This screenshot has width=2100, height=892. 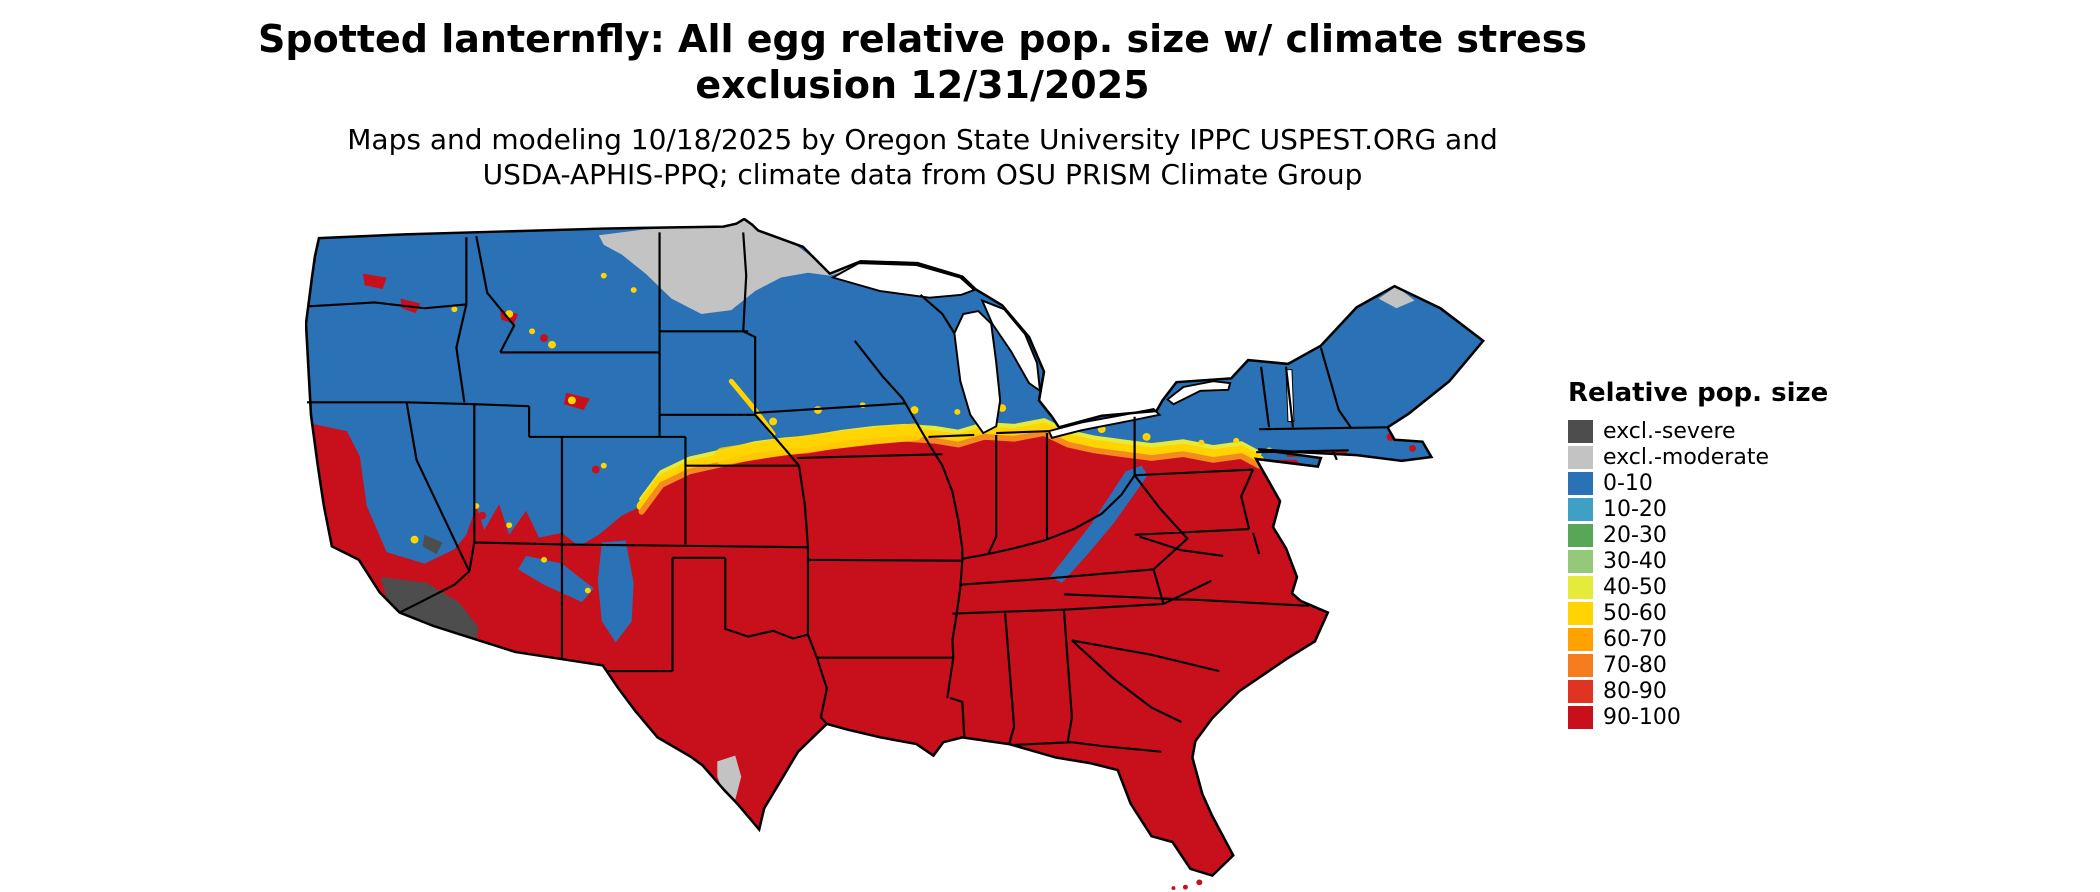 What do you see at coordinates (1396, 297) in the screenshot?
I see `region-moderate-maine` at bounding box center [1396, 297].